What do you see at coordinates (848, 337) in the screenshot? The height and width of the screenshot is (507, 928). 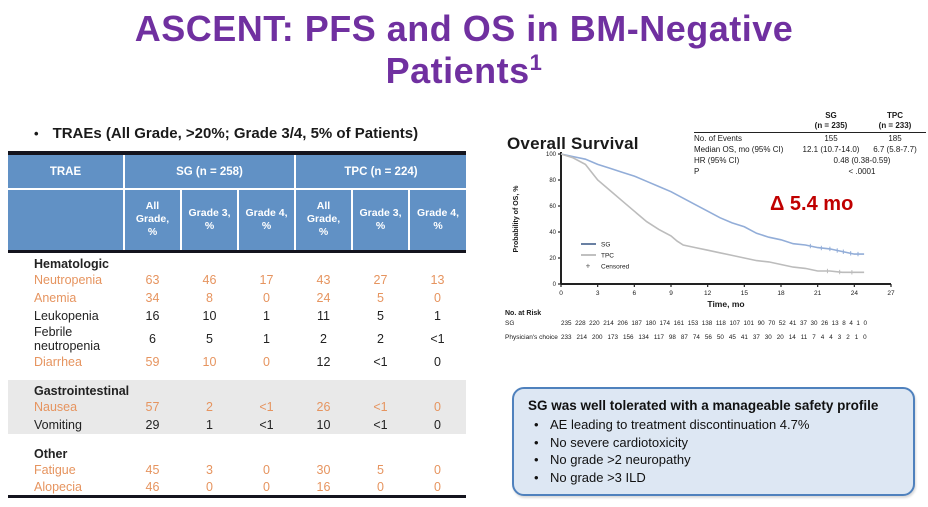 I see `at-risk-number: 2` at bounding box center [848, 337].